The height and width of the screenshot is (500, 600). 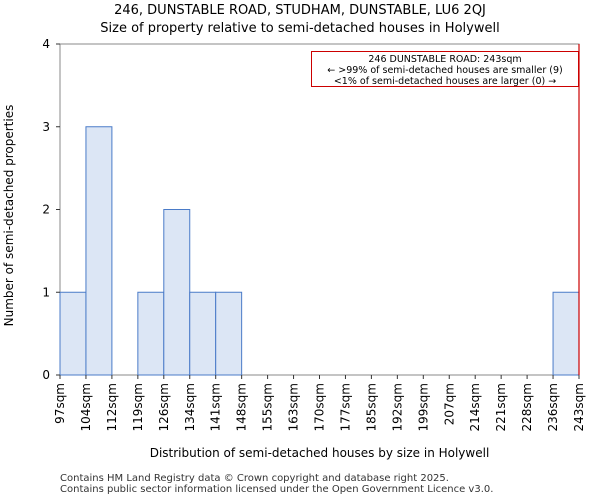 What do you see at coordinates (449, 404) in the screenshot?
I see `x-tick-label-207qm: 207qm` at bounding box center [449, 404].